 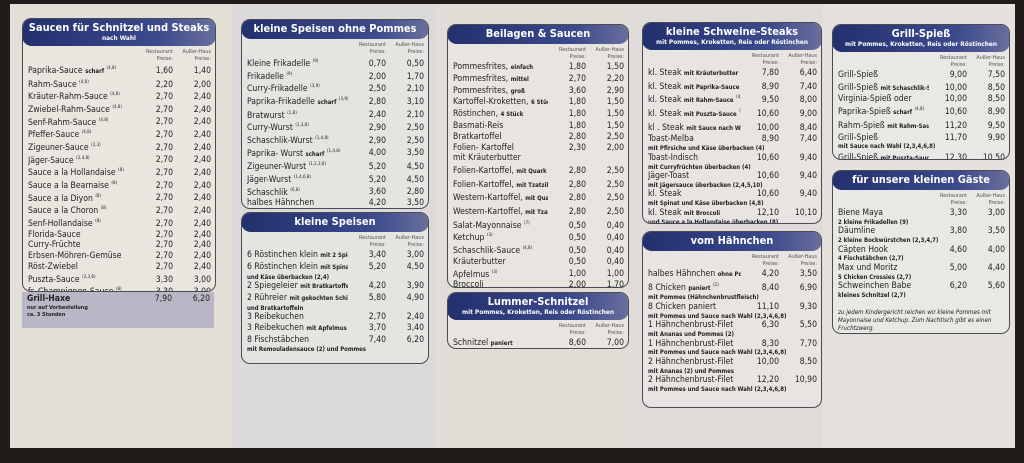 What do you see at coordinates (538, 262) in the screenshot?
I see `menu-item: Kräuterbutter 0,50 0,40` at bounding box center [538, 262].